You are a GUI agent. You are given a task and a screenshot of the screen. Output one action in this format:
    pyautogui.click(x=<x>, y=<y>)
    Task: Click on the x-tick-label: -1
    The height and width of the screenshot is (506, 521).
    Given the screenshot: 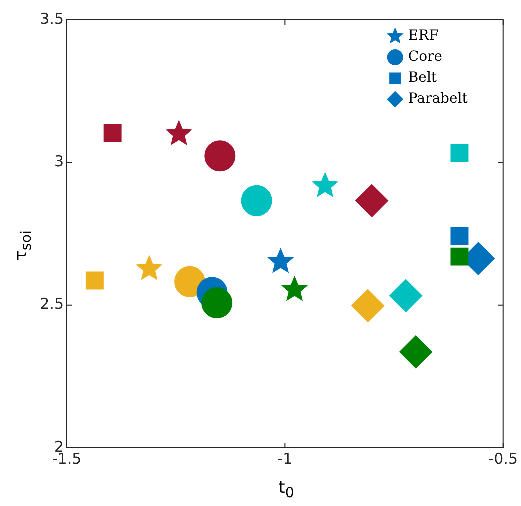 What is the action you would take?
    pyautogui.click(x=285, y=459)
    